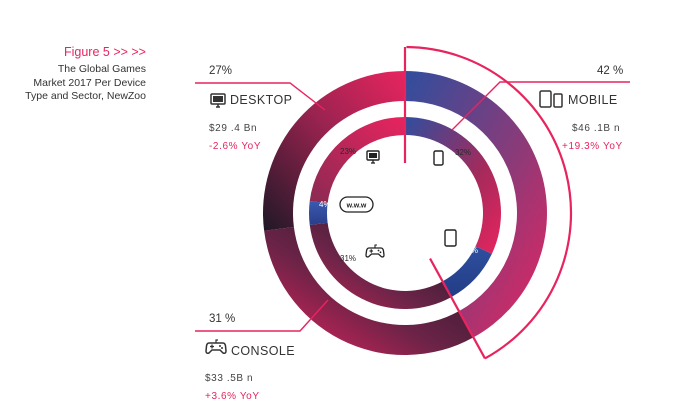  What do you see at coordinates (222, 319) in the screenshot?
I see `console-percent: 31 %` at bounding box center [222, 319].